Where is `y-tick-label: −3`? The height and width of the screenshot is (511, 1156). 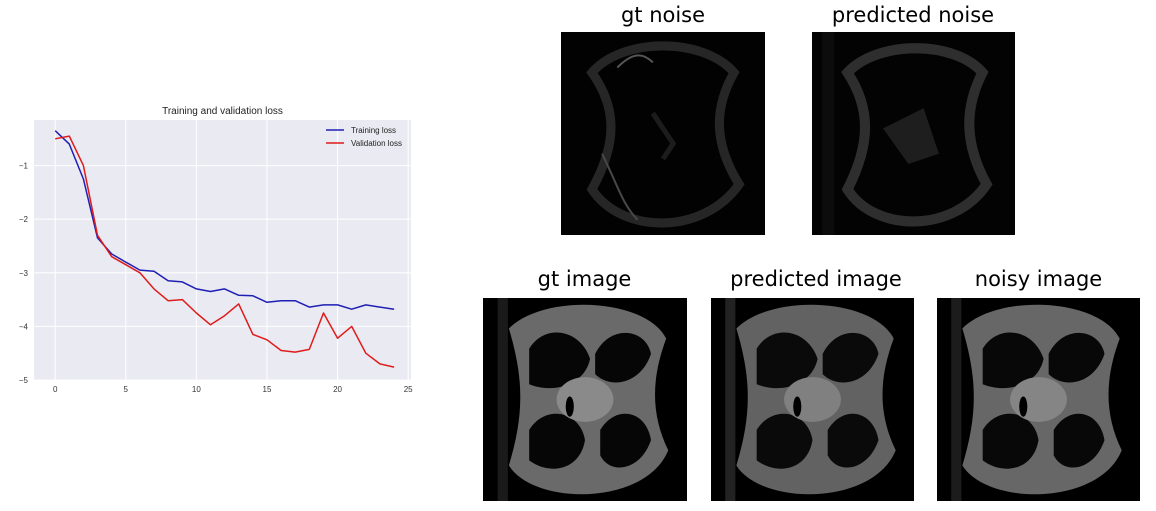
y-tick-label: −3 is located at coordinates (24, 273).